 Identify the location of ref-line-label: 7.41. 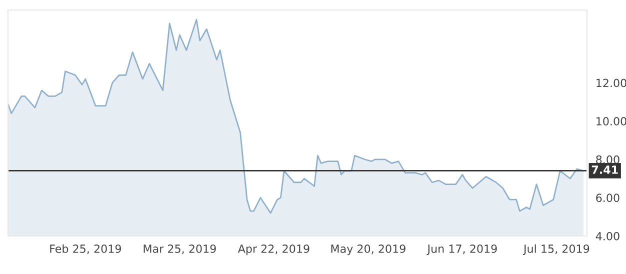
(605, 170).